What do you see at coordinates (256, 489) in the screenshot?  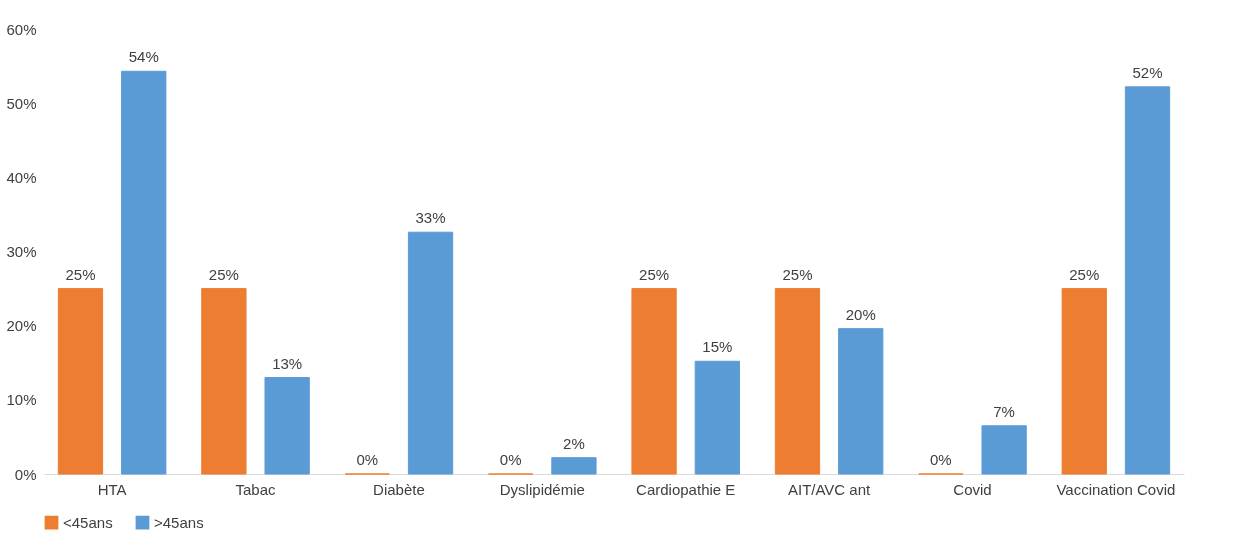 I see `x-tick-label: Tabac` at bounding box center [256, 489].